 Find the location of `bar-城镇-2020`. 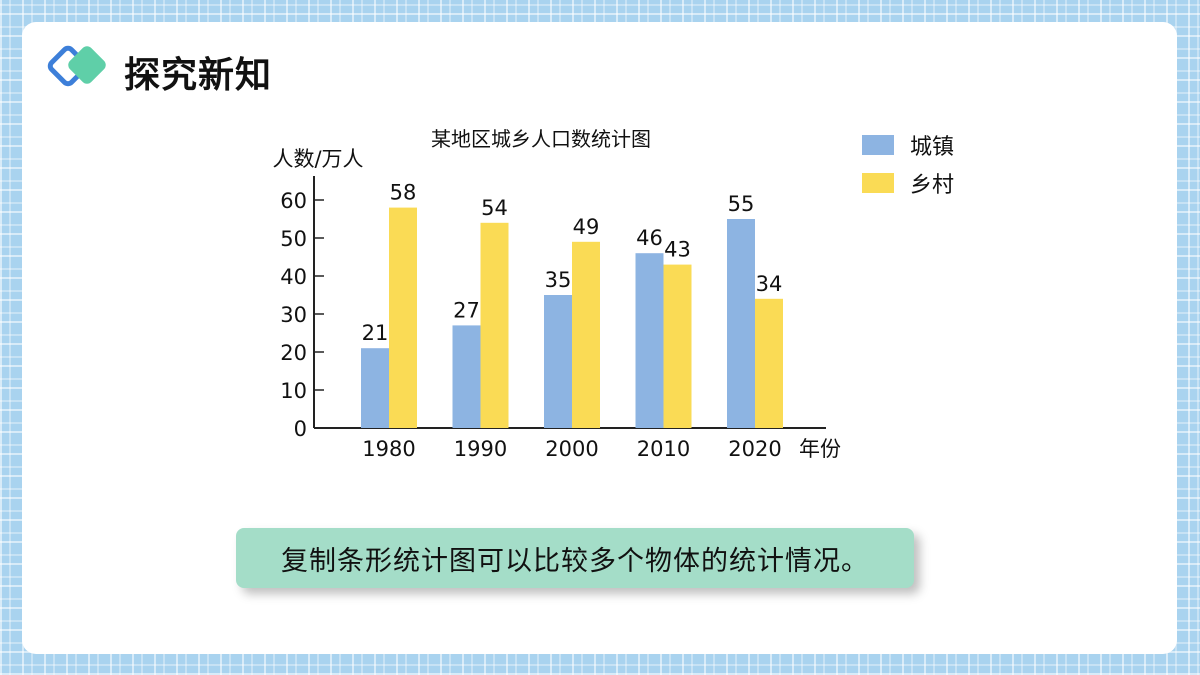

bar-城镇-2020 is located at coordinates (741, 323).